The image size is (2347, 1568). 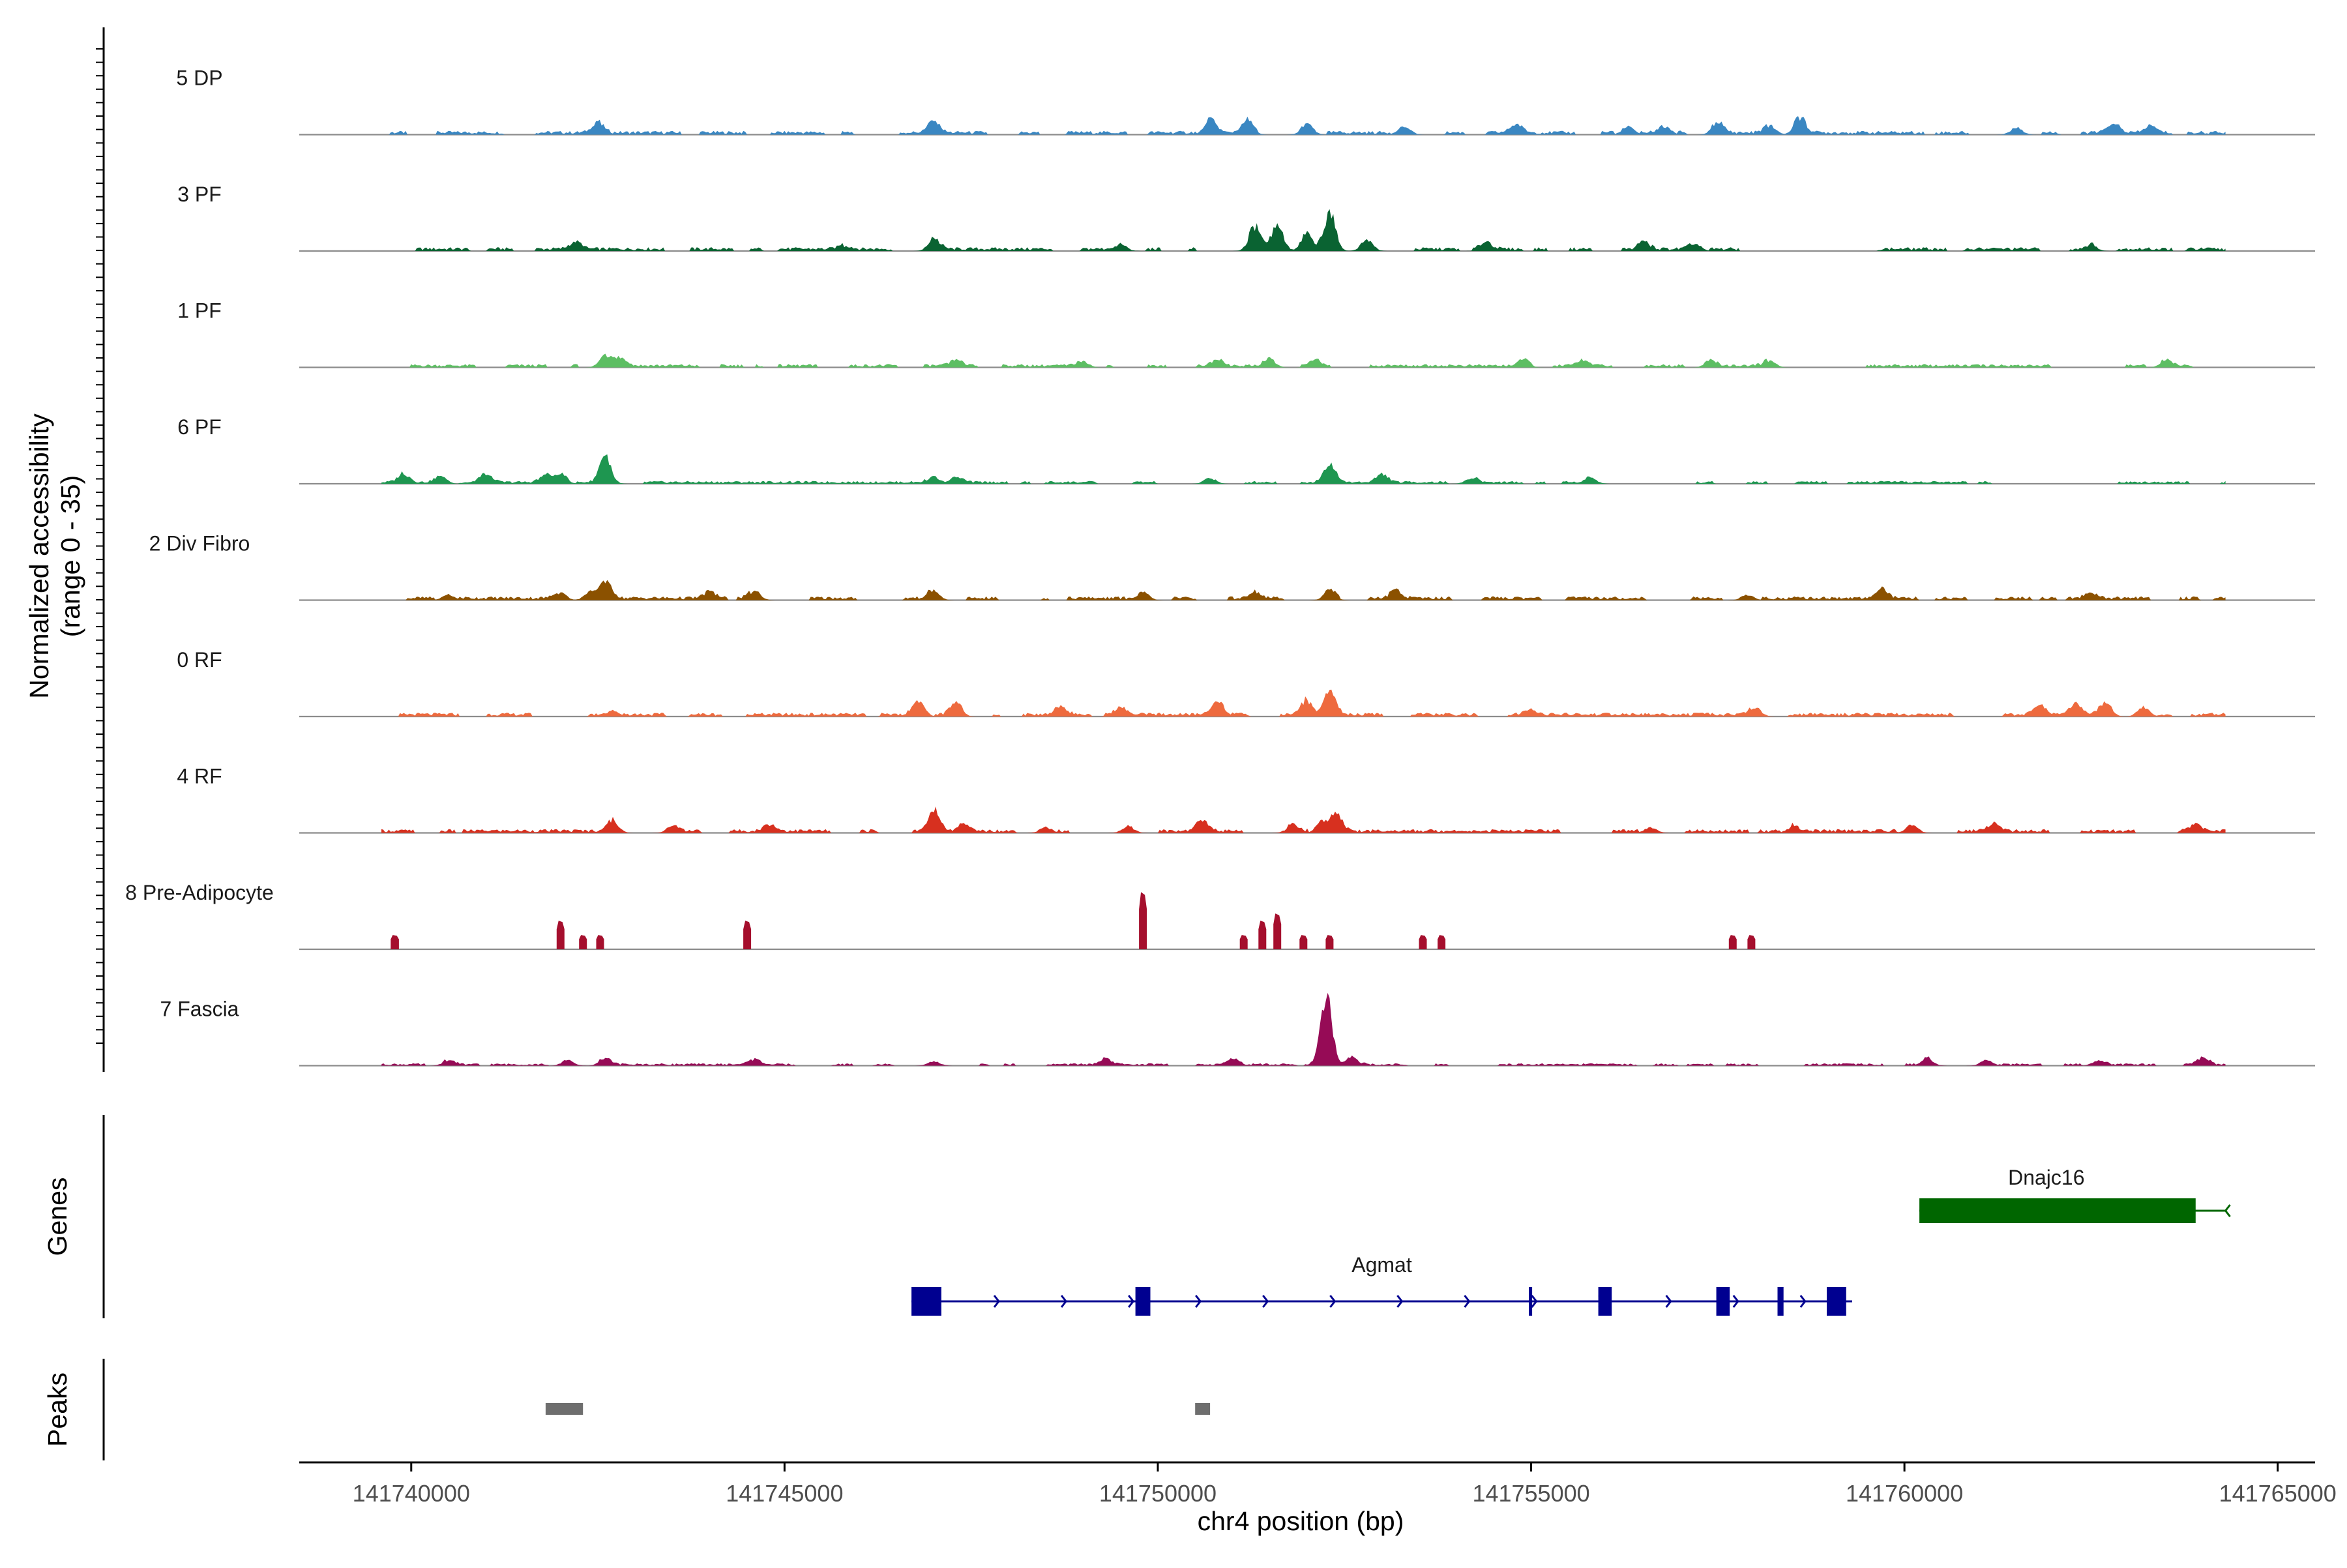 What do you see at coordinates (1530, 1493) in the screenshot?
I see `x-tick-label: 141755000` at bounding box center [1530, 1493].